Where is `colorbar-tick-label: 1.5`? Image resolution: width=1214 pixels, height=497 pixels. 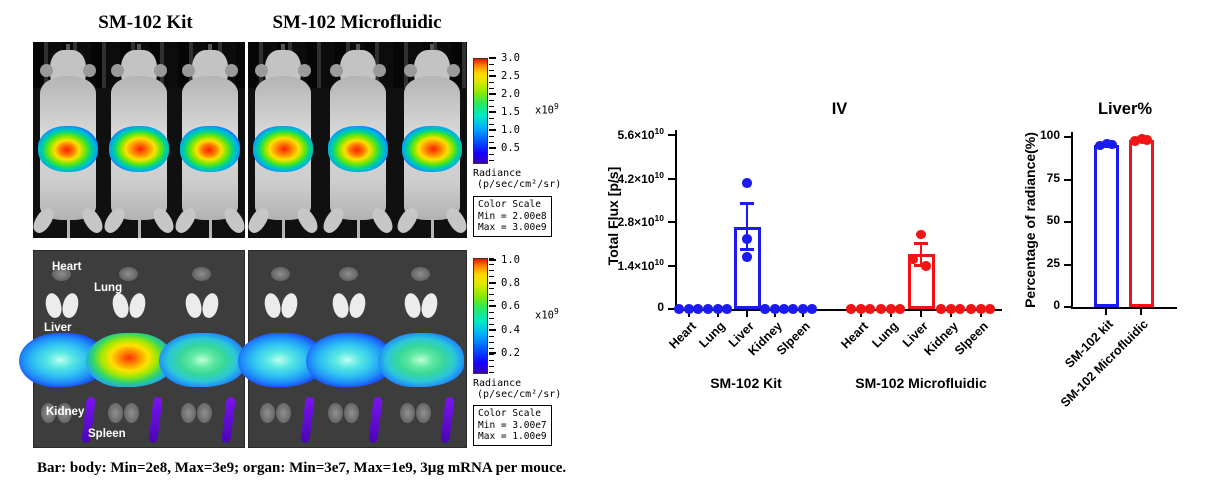
colorbar-tick-label: 1.5 is located at coordinates (510, 112).